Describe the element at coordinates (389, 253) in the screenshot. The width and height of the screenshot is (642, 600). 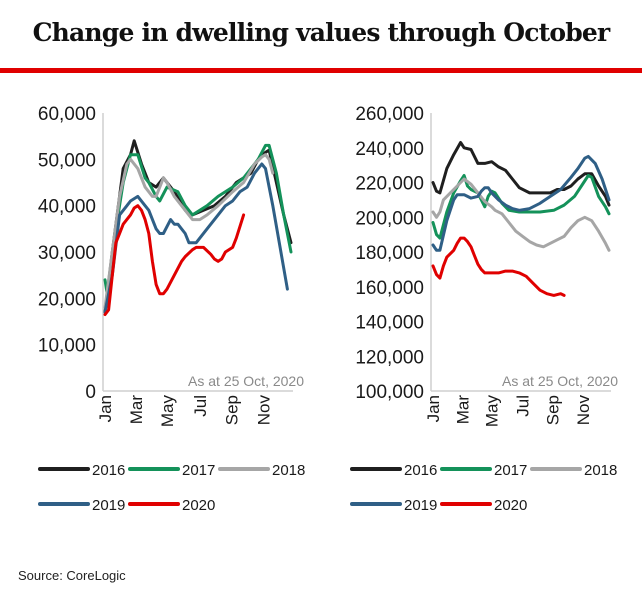
I see `y-tick-label: 180,000` at that location.